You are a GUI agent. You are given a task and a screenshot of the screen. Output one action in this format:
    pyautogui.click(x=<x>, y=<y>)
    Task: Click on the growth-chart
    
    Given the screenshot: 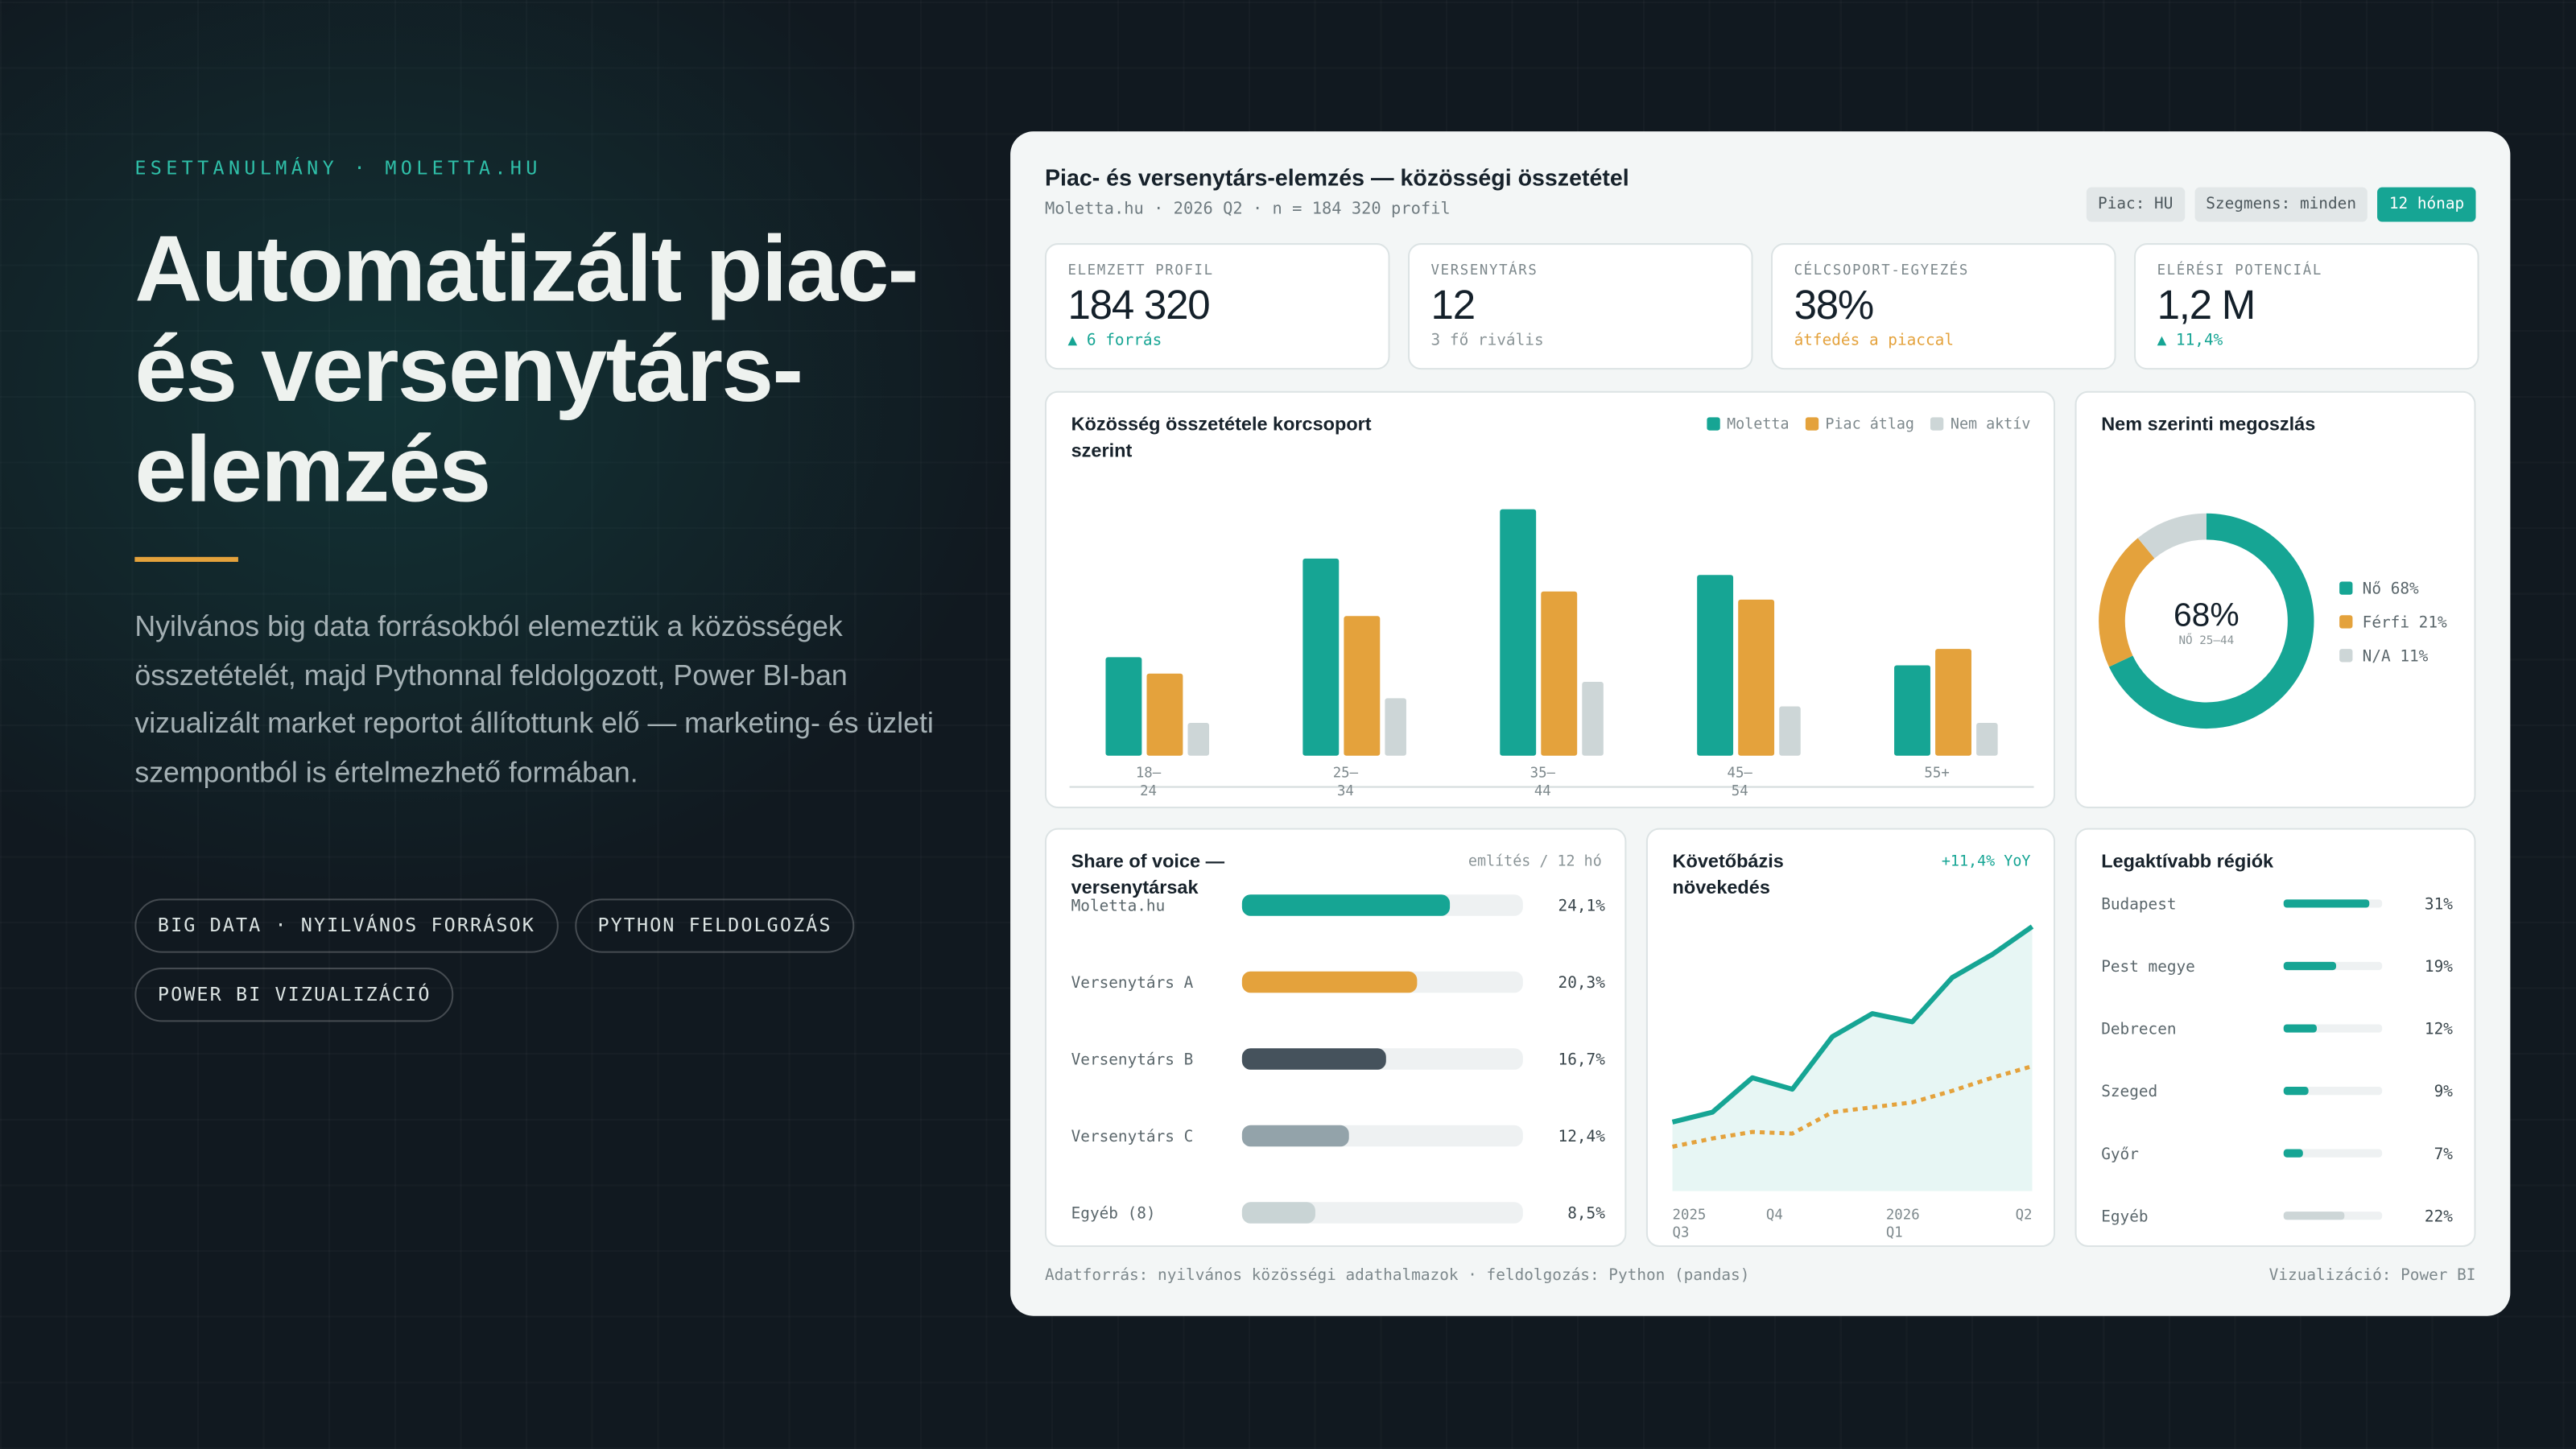 What is the action you would take?
    pyautogui.click(x=1852, y=1057)
    